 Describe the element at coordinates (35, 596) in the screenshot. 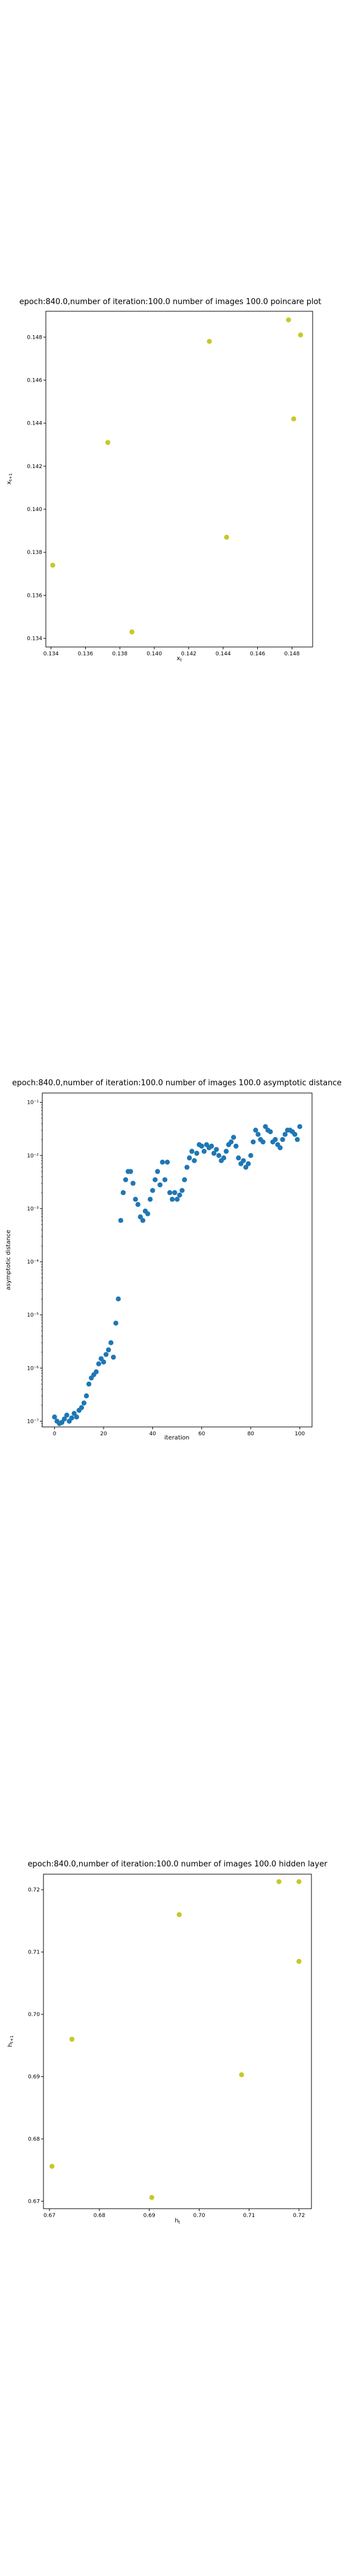

I see `y-tick-label: 0.136` at that location.